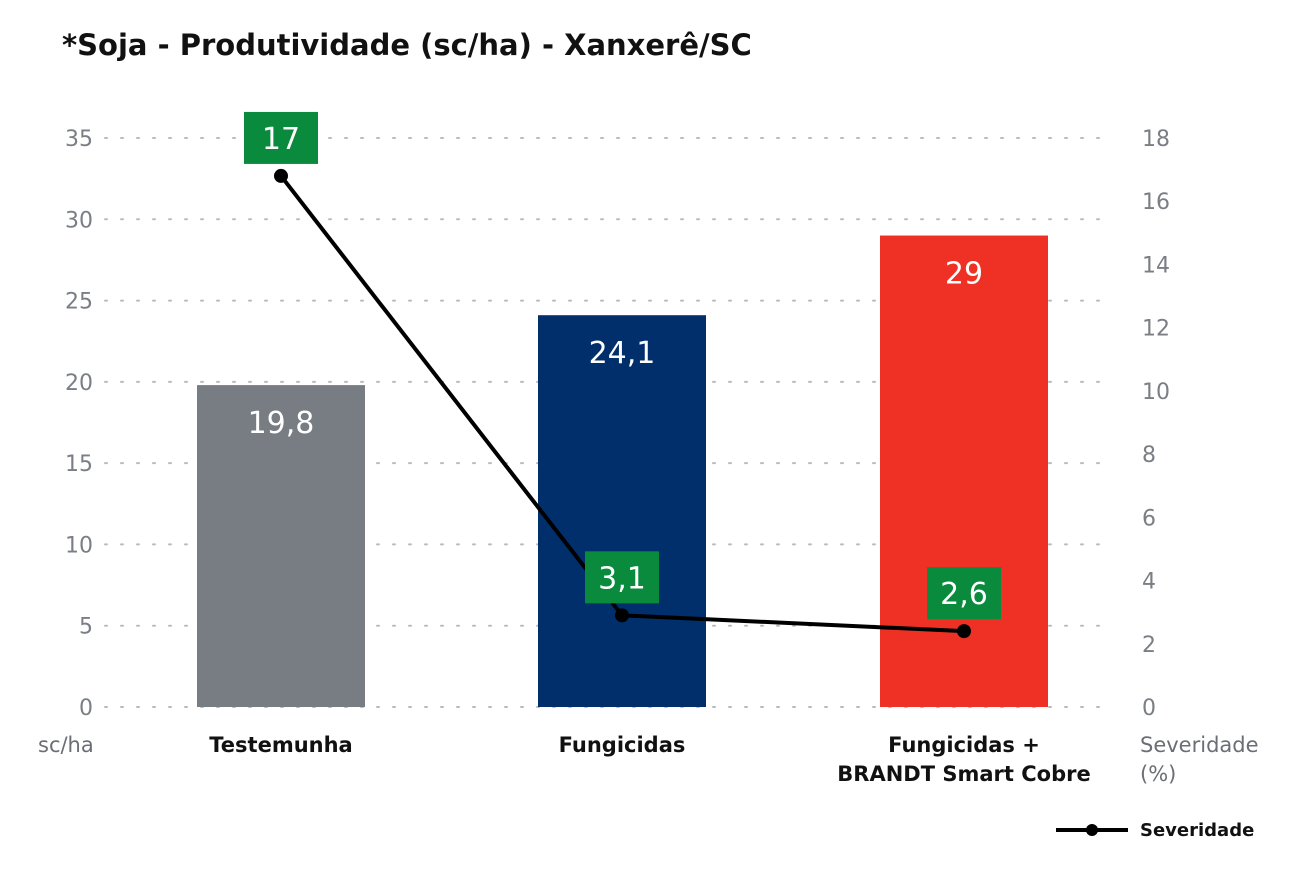  I want to click on legend: Severidade, so click(1155, 830).